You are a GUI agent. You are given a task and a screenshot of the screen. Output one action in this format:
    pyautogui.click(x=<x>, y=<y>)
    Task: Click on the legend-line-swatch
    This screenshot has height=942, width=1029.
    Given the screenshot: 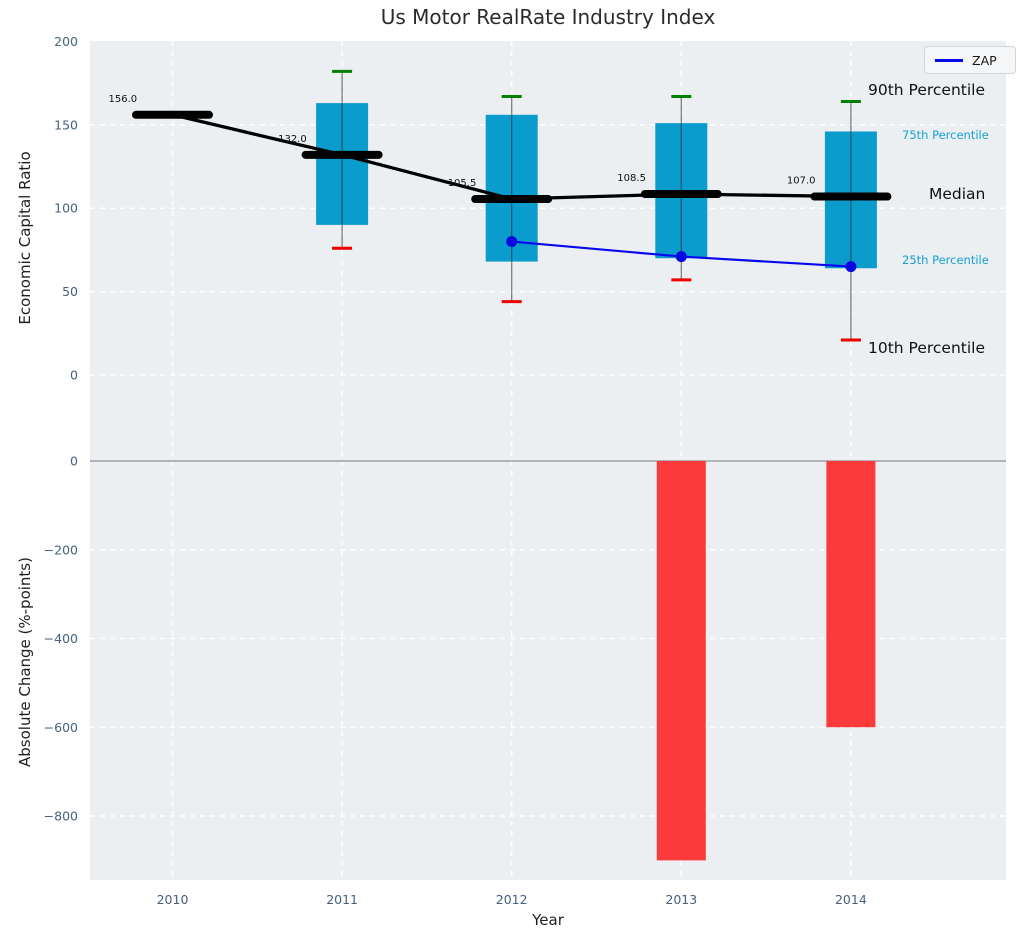 What is the action you would take?
    pyautogui.click(x=949, y=60)
    